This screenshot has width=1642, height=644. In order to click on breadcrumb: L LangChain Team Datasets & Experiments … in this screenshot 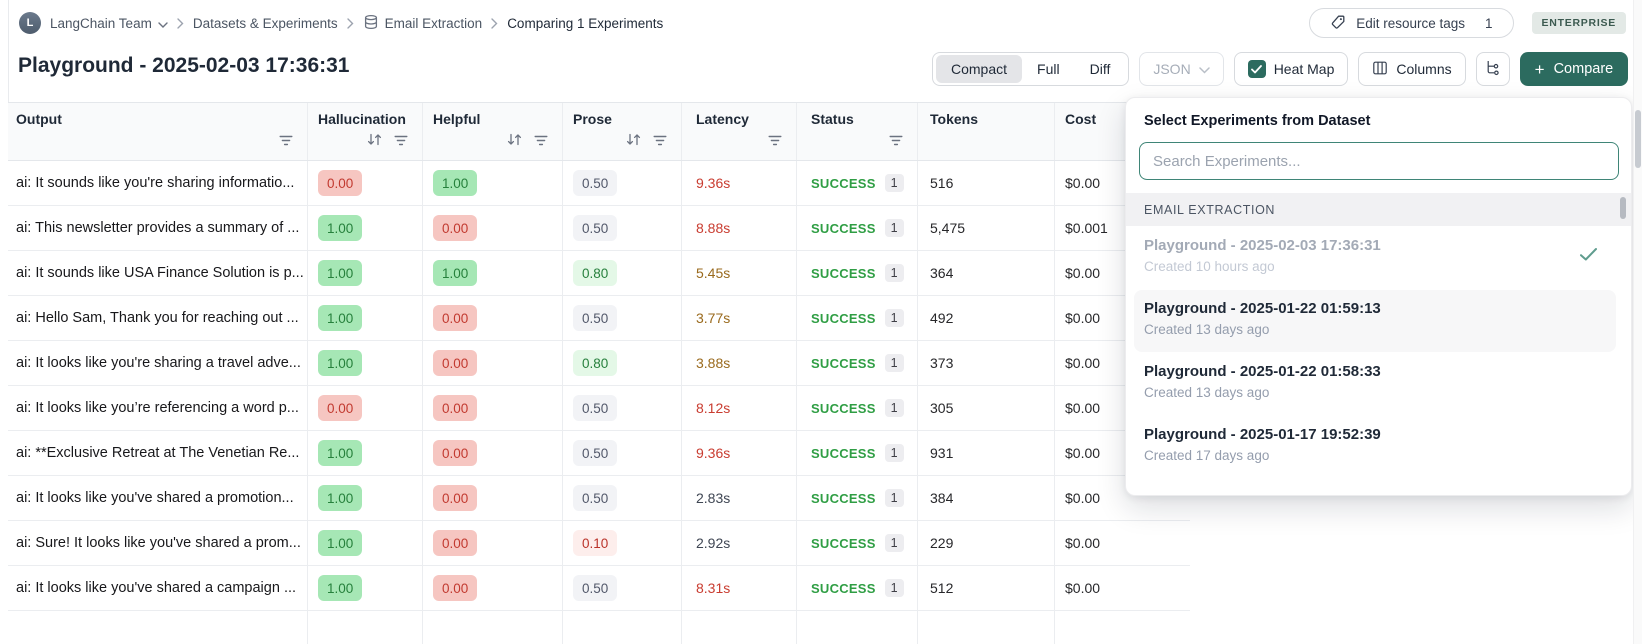, I will do `click(341, 23)`.